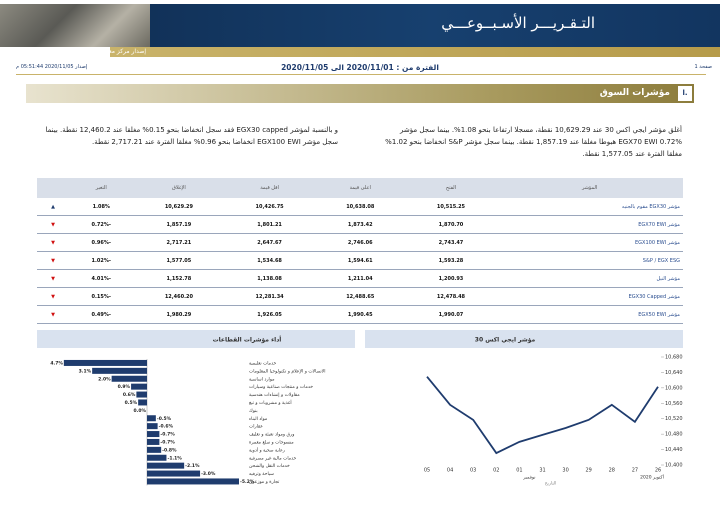 The image size is (720, 509). Describe the element at coordinates (179, 260) in the screenshot. I see `cell: 1,577.05` at that location.